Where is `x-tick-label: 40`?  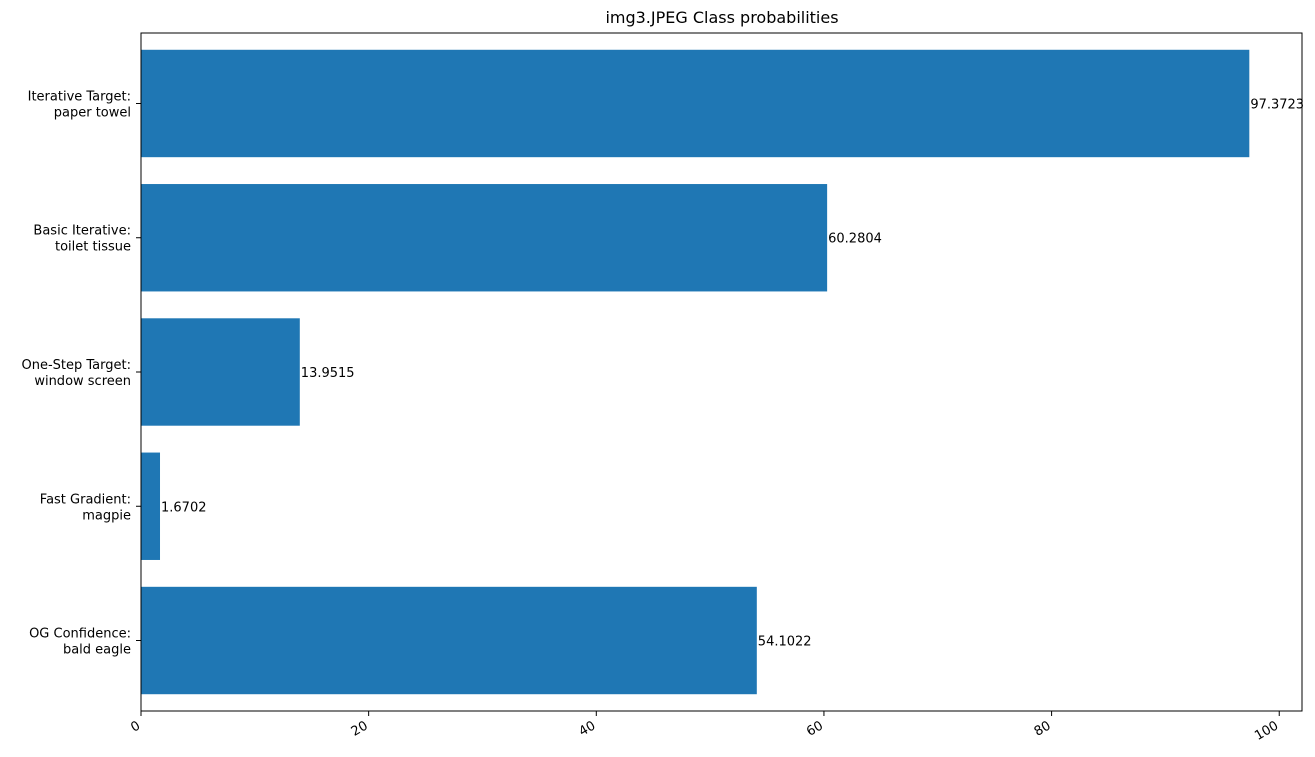 x-tick-label: 40 is located at coordinates (587, 728).